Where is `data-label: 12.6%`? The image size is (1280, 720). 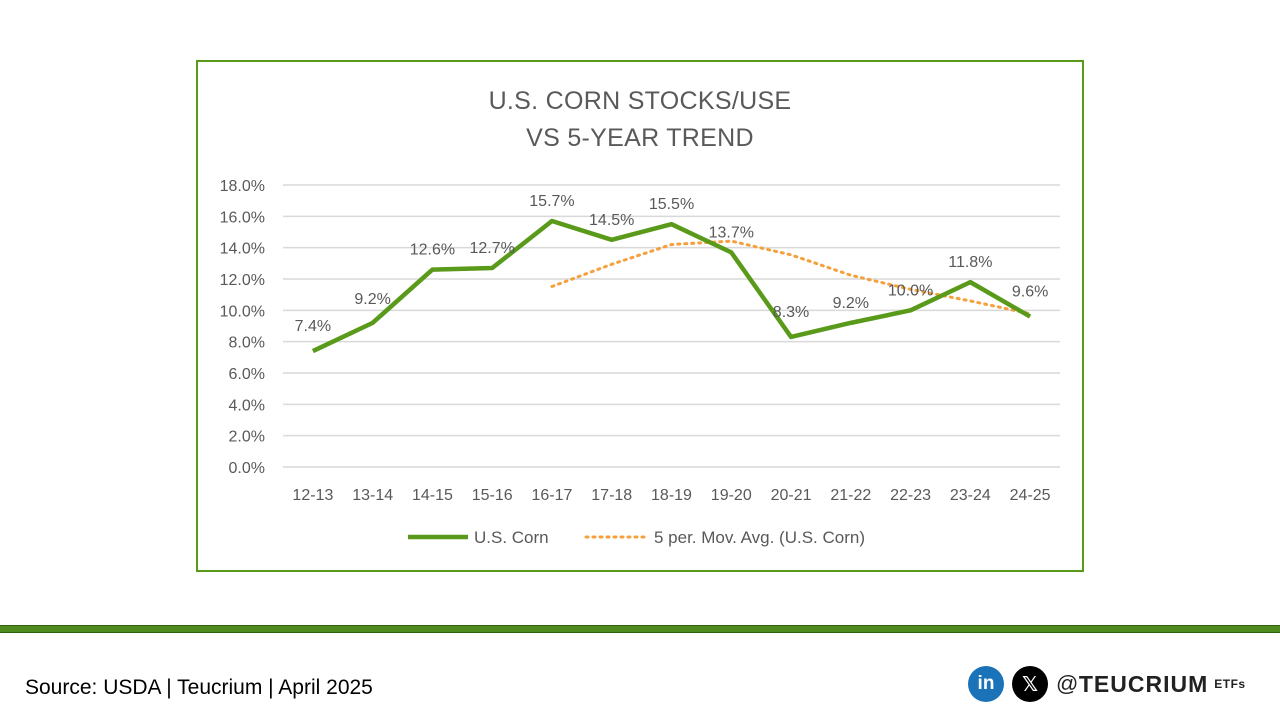 data-label: 12.6% is located at coordinates (432, 250).